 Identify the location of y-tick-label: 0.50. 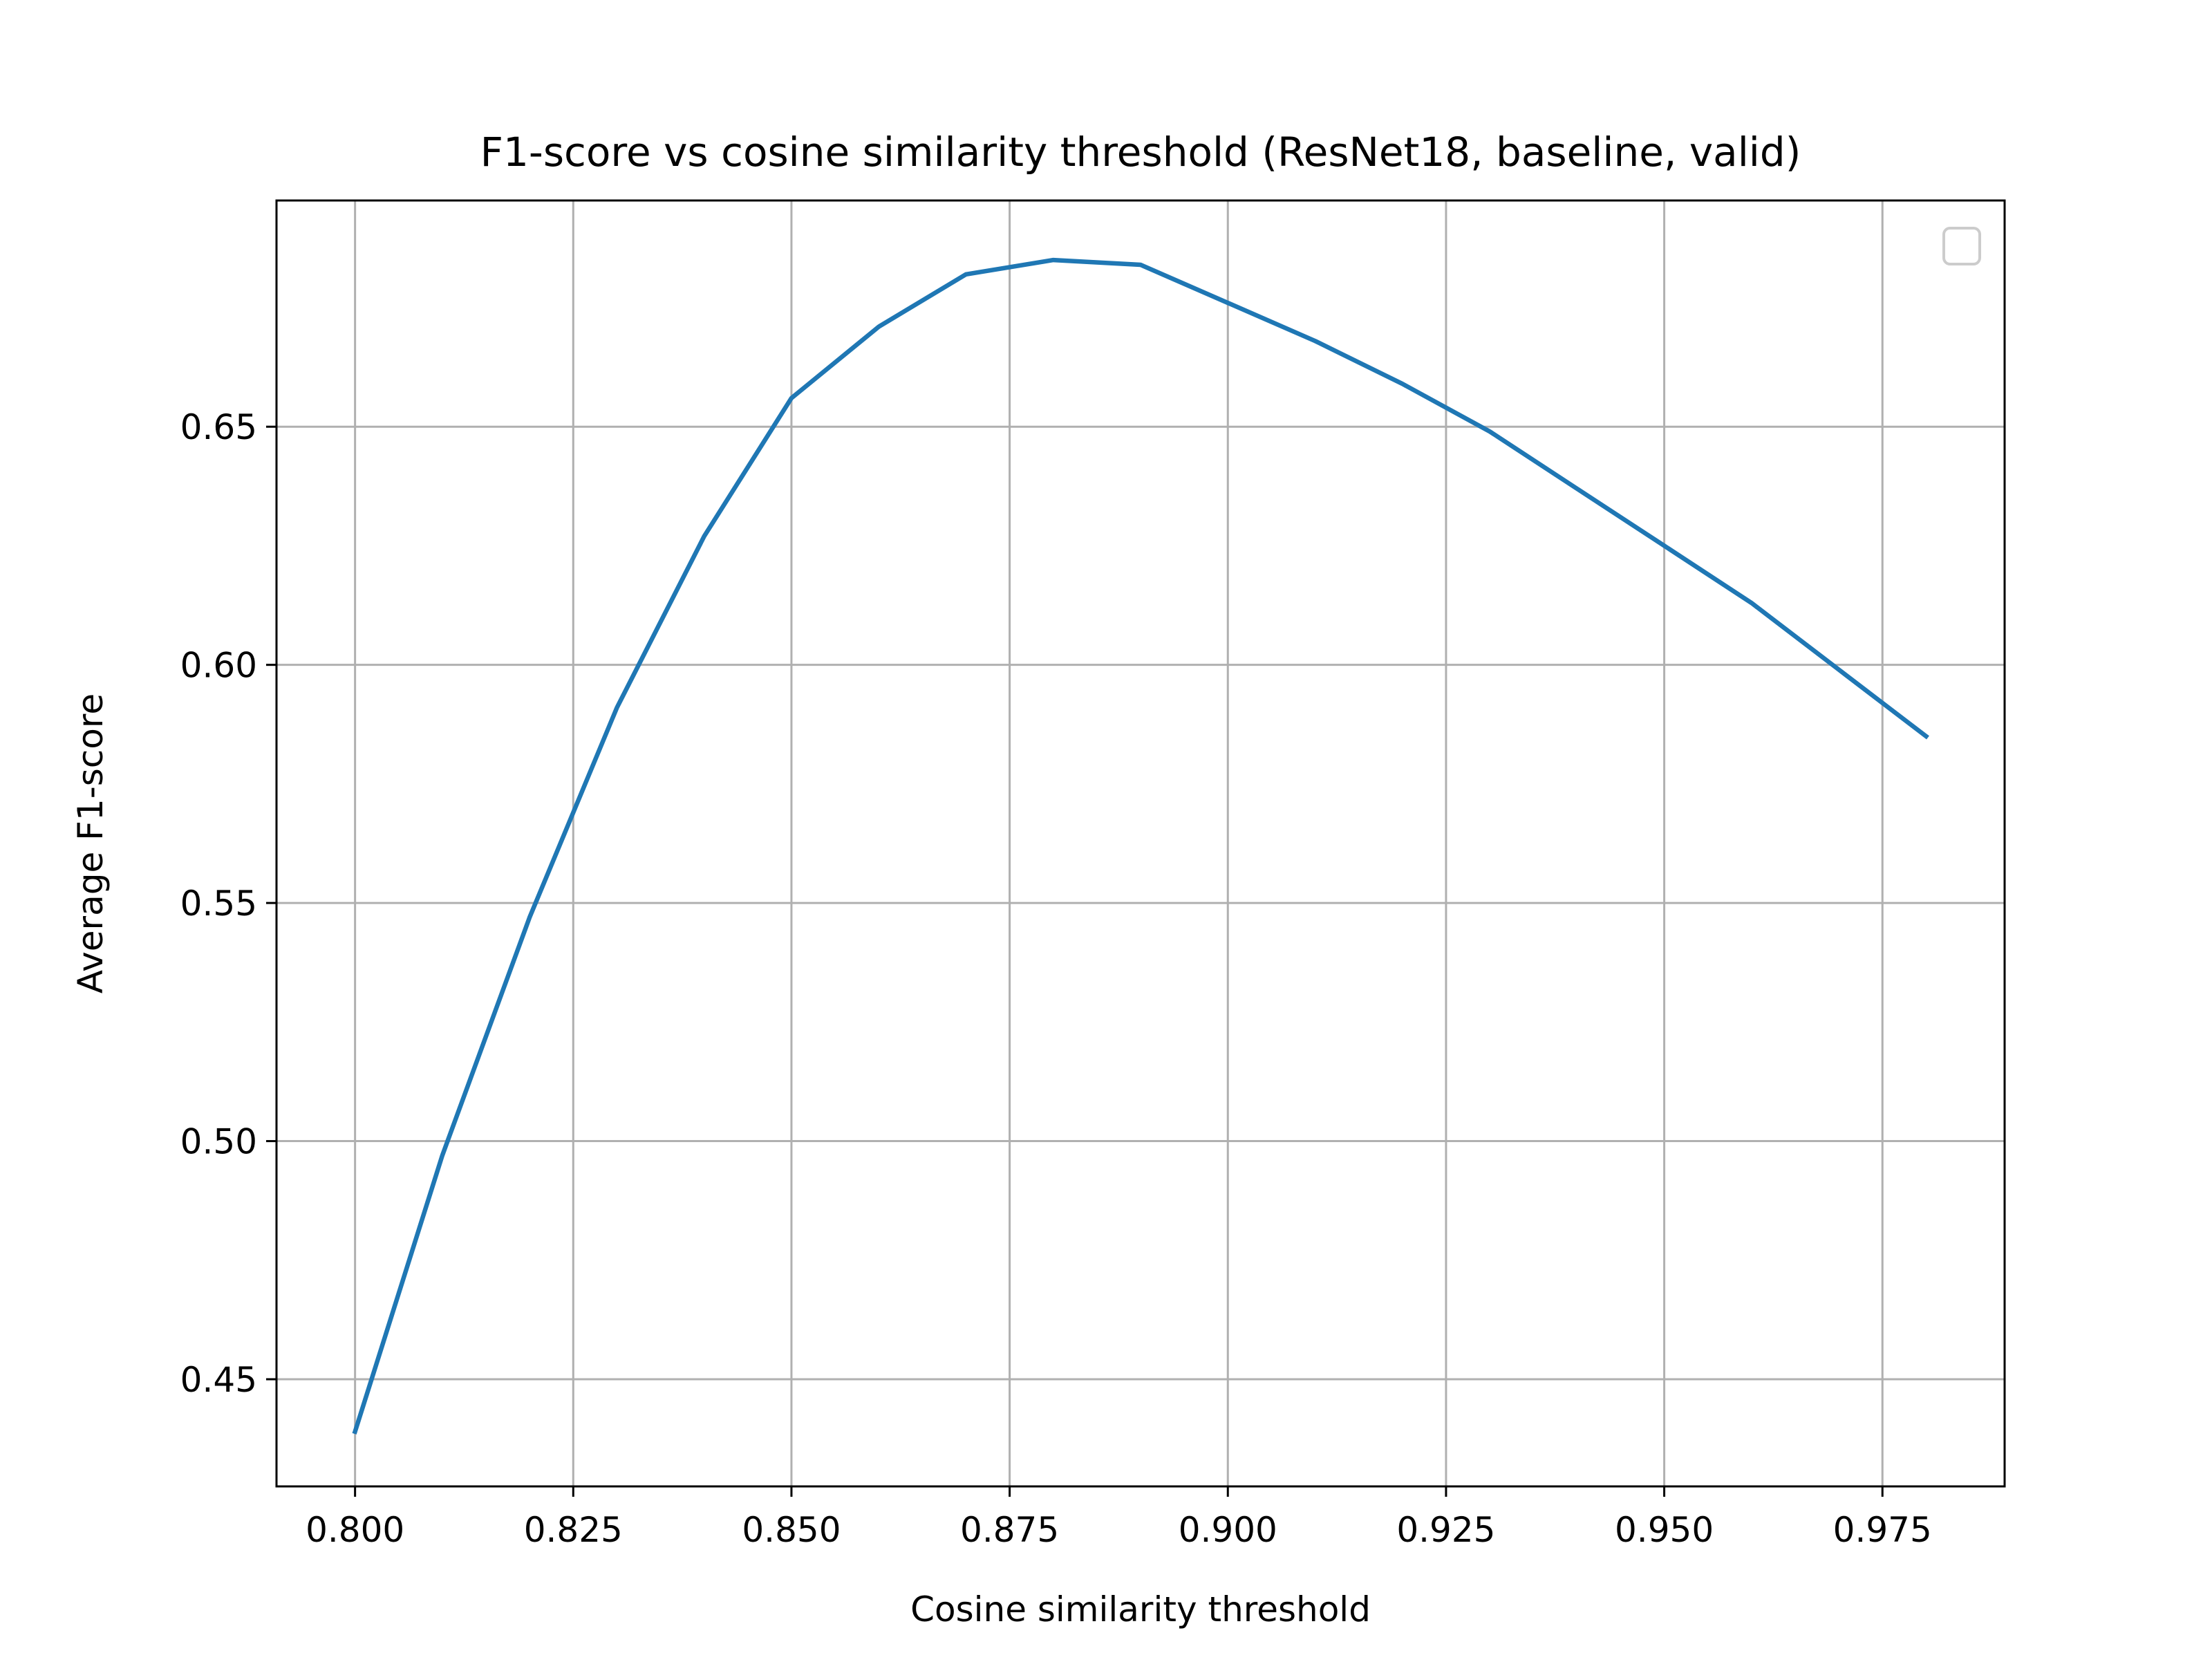
(218, 1142).